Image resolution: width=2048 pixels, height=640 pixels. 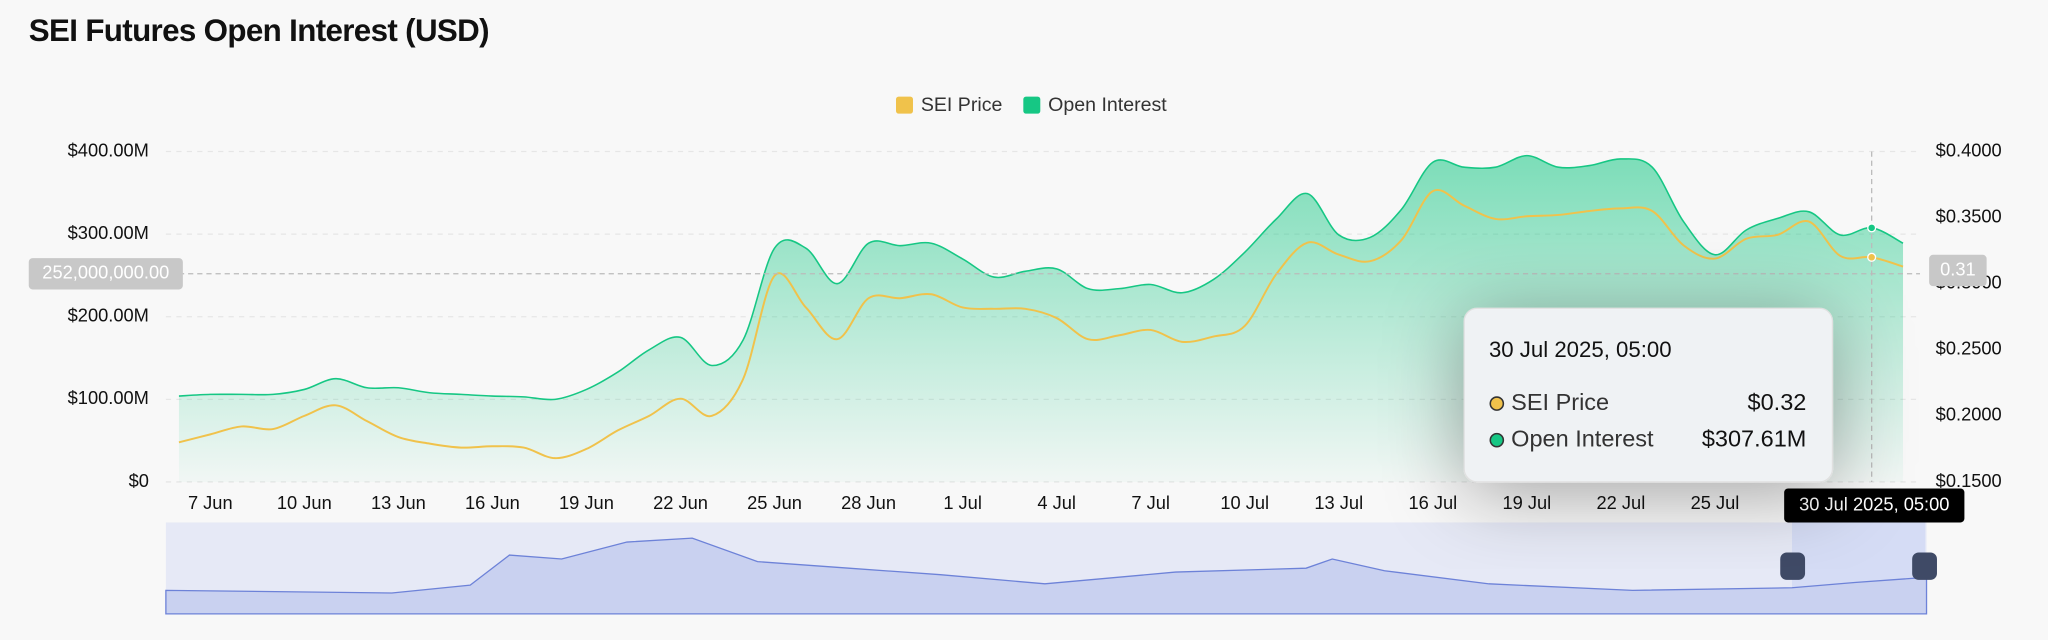 What do you see at coordinates (108, 232) in the screenshot?
I see `y-tick-label: $300.00M` at bounding box center [108, 232].